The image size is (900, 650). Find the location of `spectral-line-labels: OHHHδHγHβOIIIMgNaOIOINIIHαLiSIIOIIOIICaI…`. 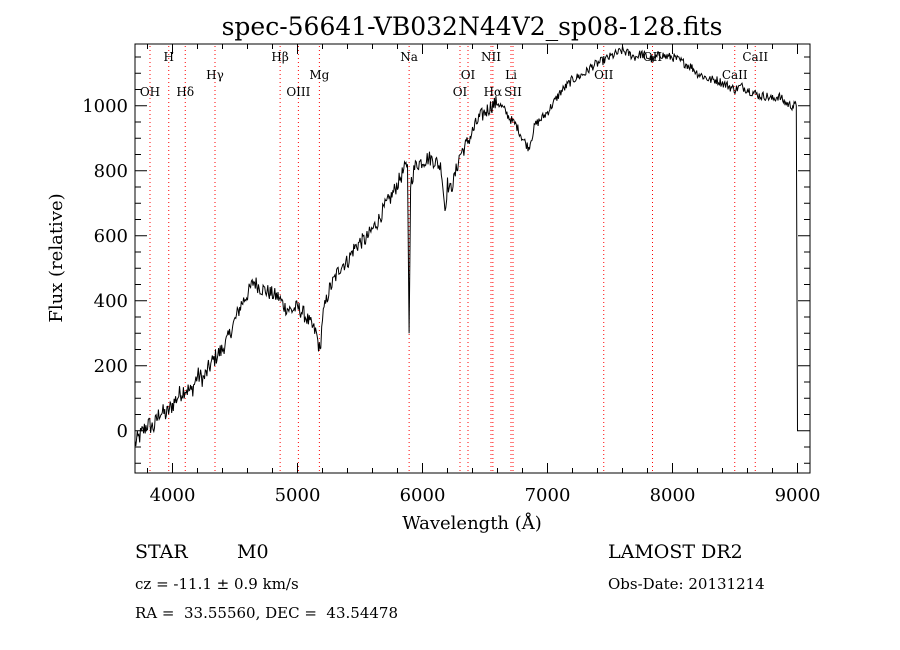

spectral-line-labels: OHHHδHγHβOIIIMgNaOIOINIIHαLiSIIOIIOIICaI… is located at coordinates (454, 74).